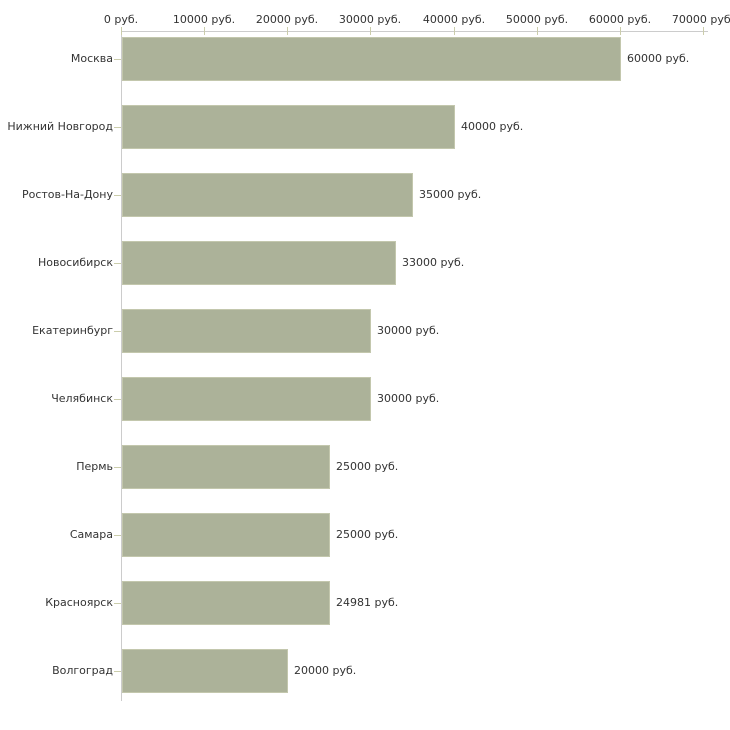 This screenshot has height=730, width=730. I want to click on bar-value-label: 20000 руб., so click(325, 670).